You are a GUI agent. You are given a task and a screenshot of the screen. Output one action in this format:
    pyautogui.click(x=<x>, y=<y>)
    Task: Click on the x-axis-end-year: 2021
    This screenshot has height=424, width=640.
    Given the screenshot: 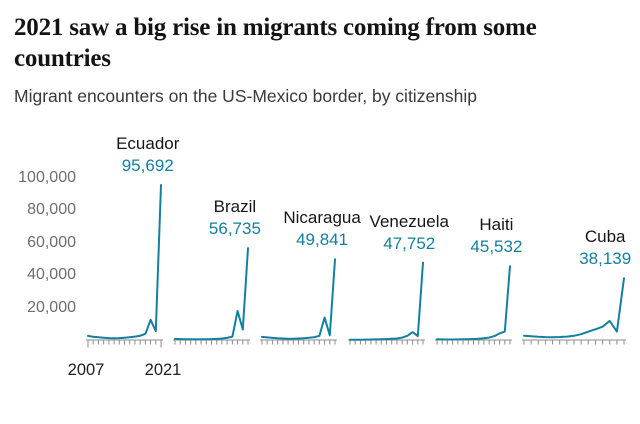 What is the action you would take?
    pyautogui.click(x=163, y=370)
    